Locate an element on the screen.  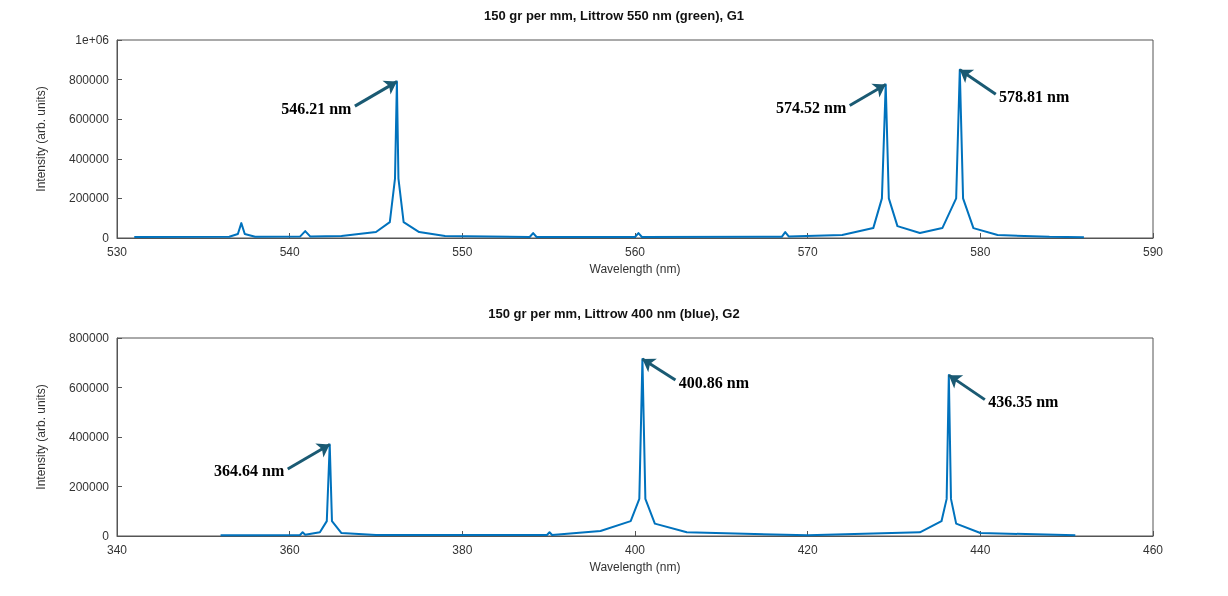
annotation: 578.81 nm is located at coordinates (1034, 96).